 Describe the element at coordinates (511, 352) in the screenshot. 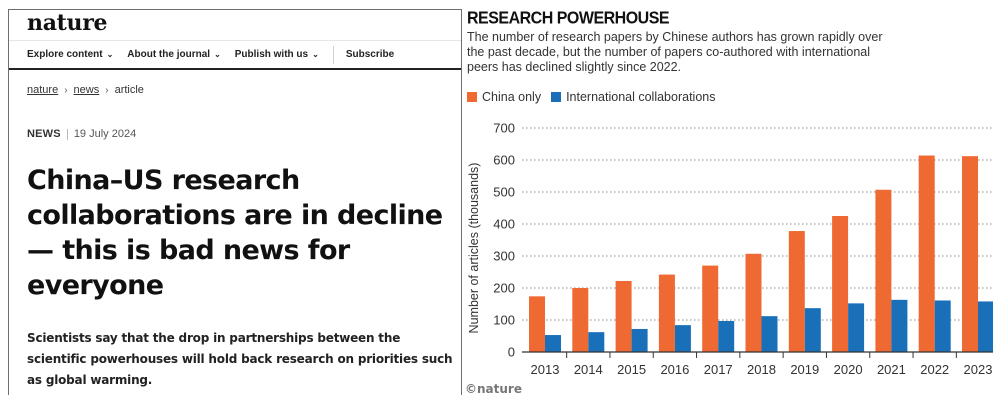

I see `y-tick-label: 0` at that location.